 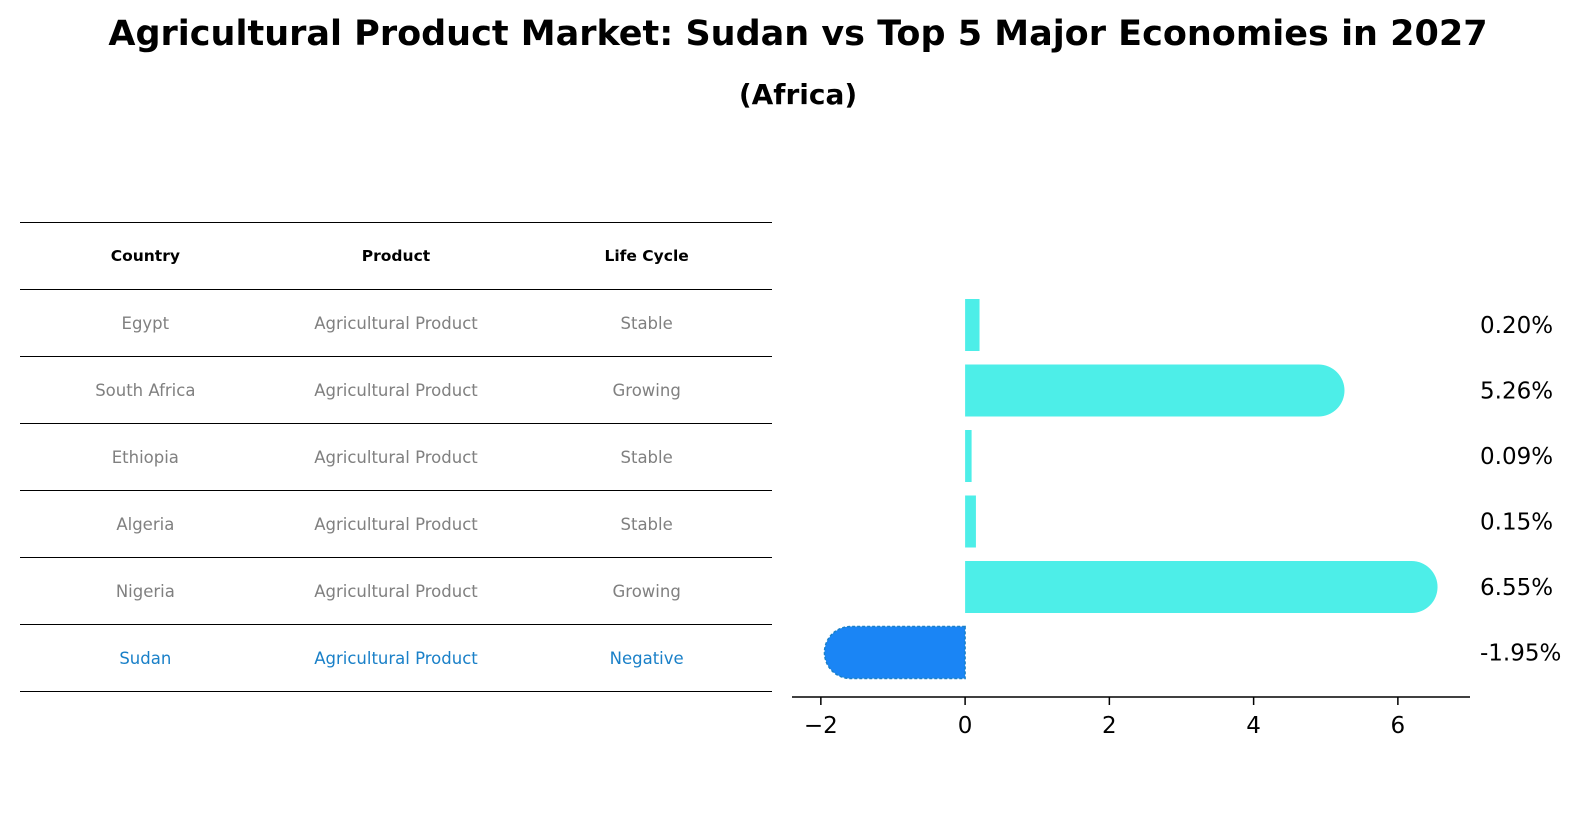 I want to click on cell-country: Algeria, so click(x=145, y=524).